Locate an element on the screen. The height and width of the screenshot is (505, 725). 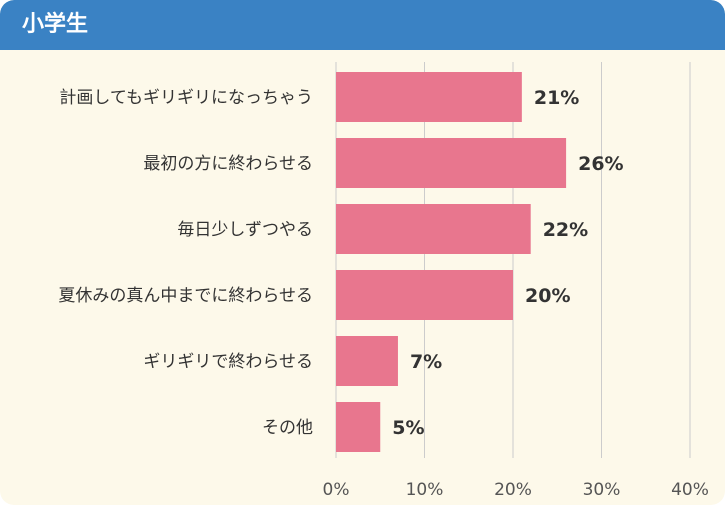
x-tick-label: 20% is located at coordinates (513, 490).